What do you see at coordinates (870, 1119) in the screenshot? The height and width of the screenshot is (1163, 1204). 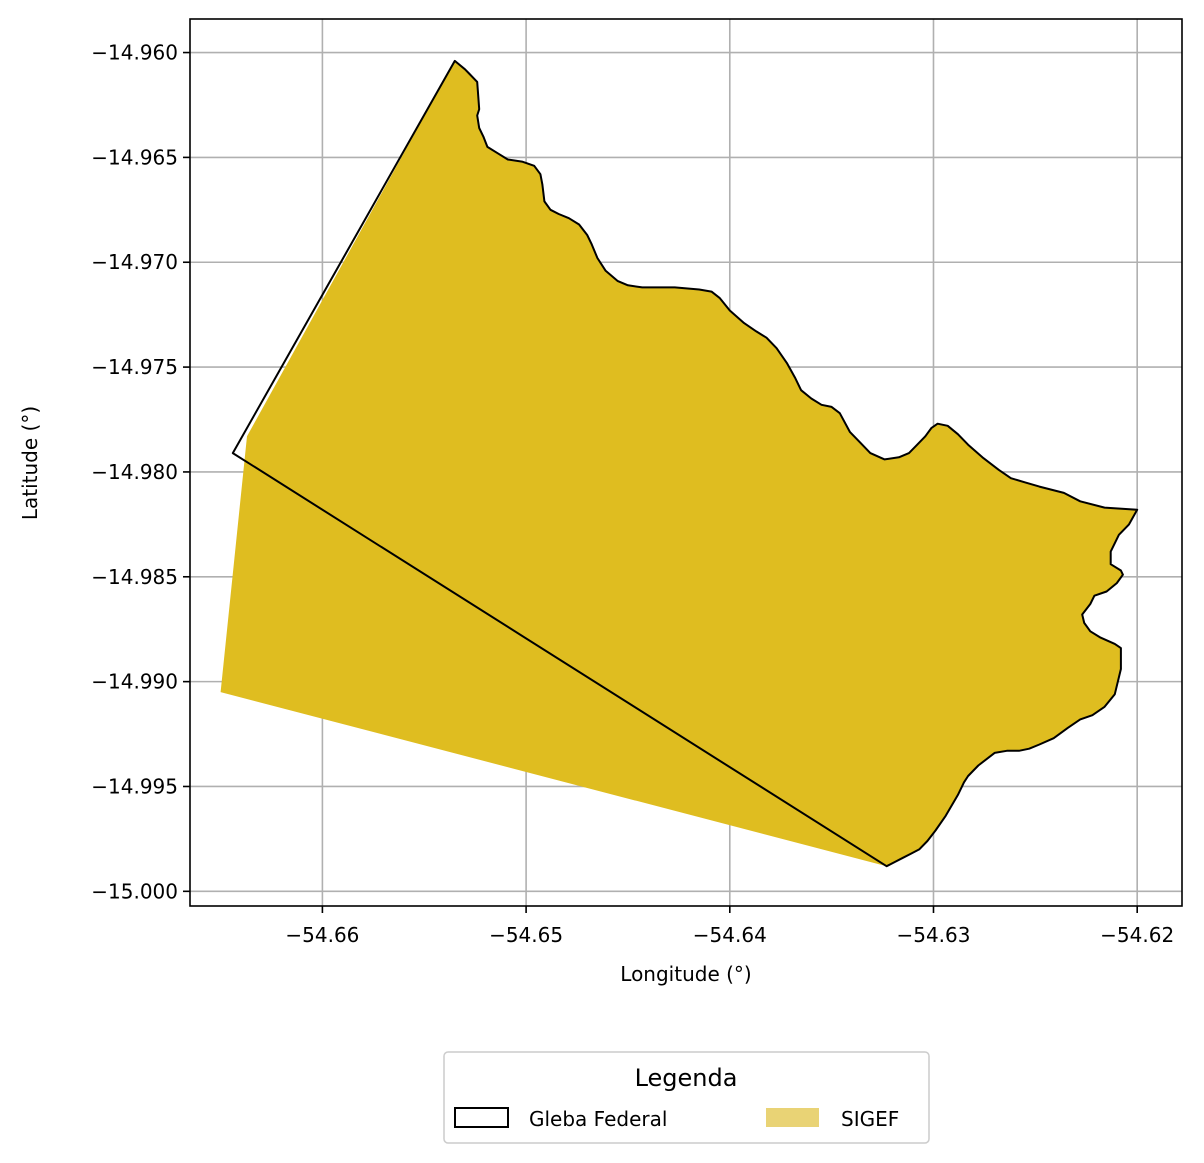 I see `legend-label-sigef: SIGEF` at bounding box center [870, 1119].